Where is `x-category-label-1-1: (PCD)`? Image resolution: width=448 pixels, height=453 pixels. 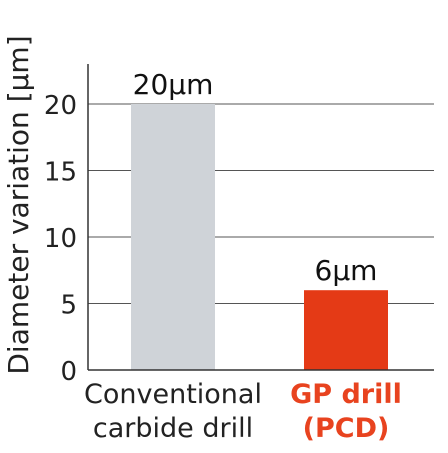 x-category-label-1-1: (PCD) is located at coordinates (346, 428).